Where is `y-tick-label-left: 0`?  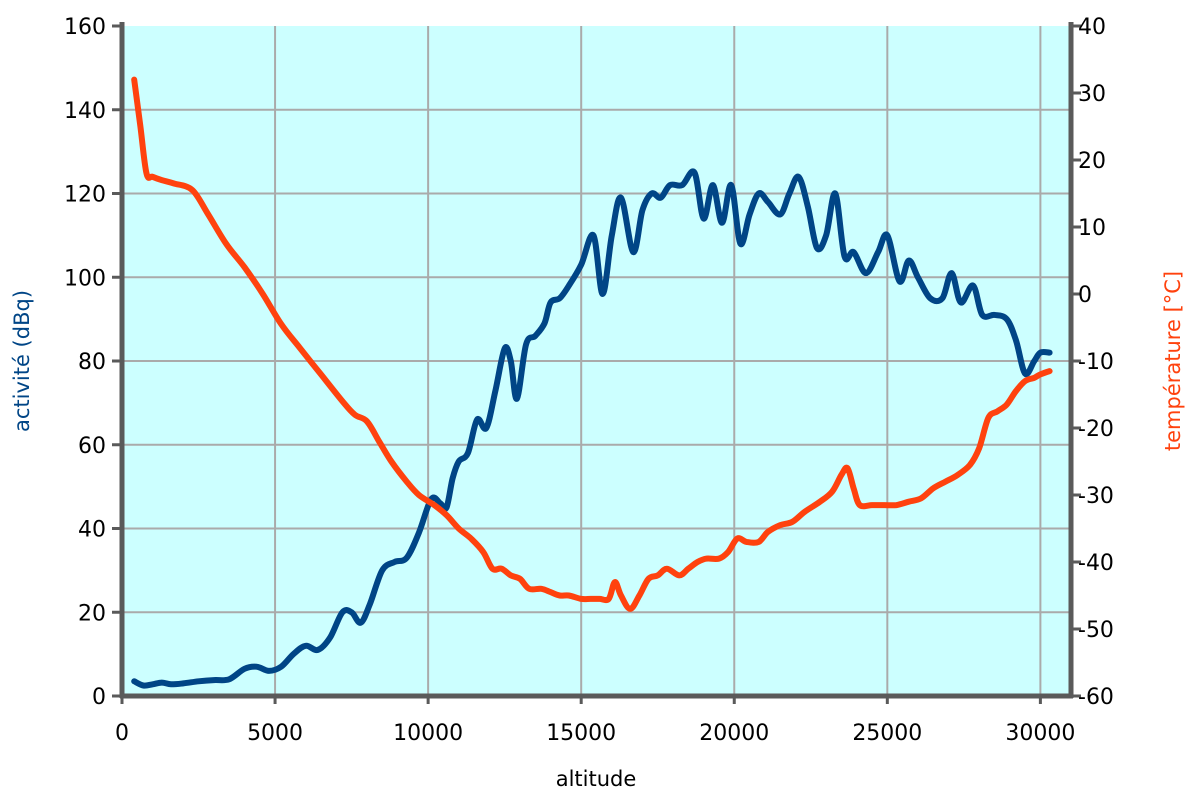
y-tick-label-left: 0 is located at coordinates (99, 697).